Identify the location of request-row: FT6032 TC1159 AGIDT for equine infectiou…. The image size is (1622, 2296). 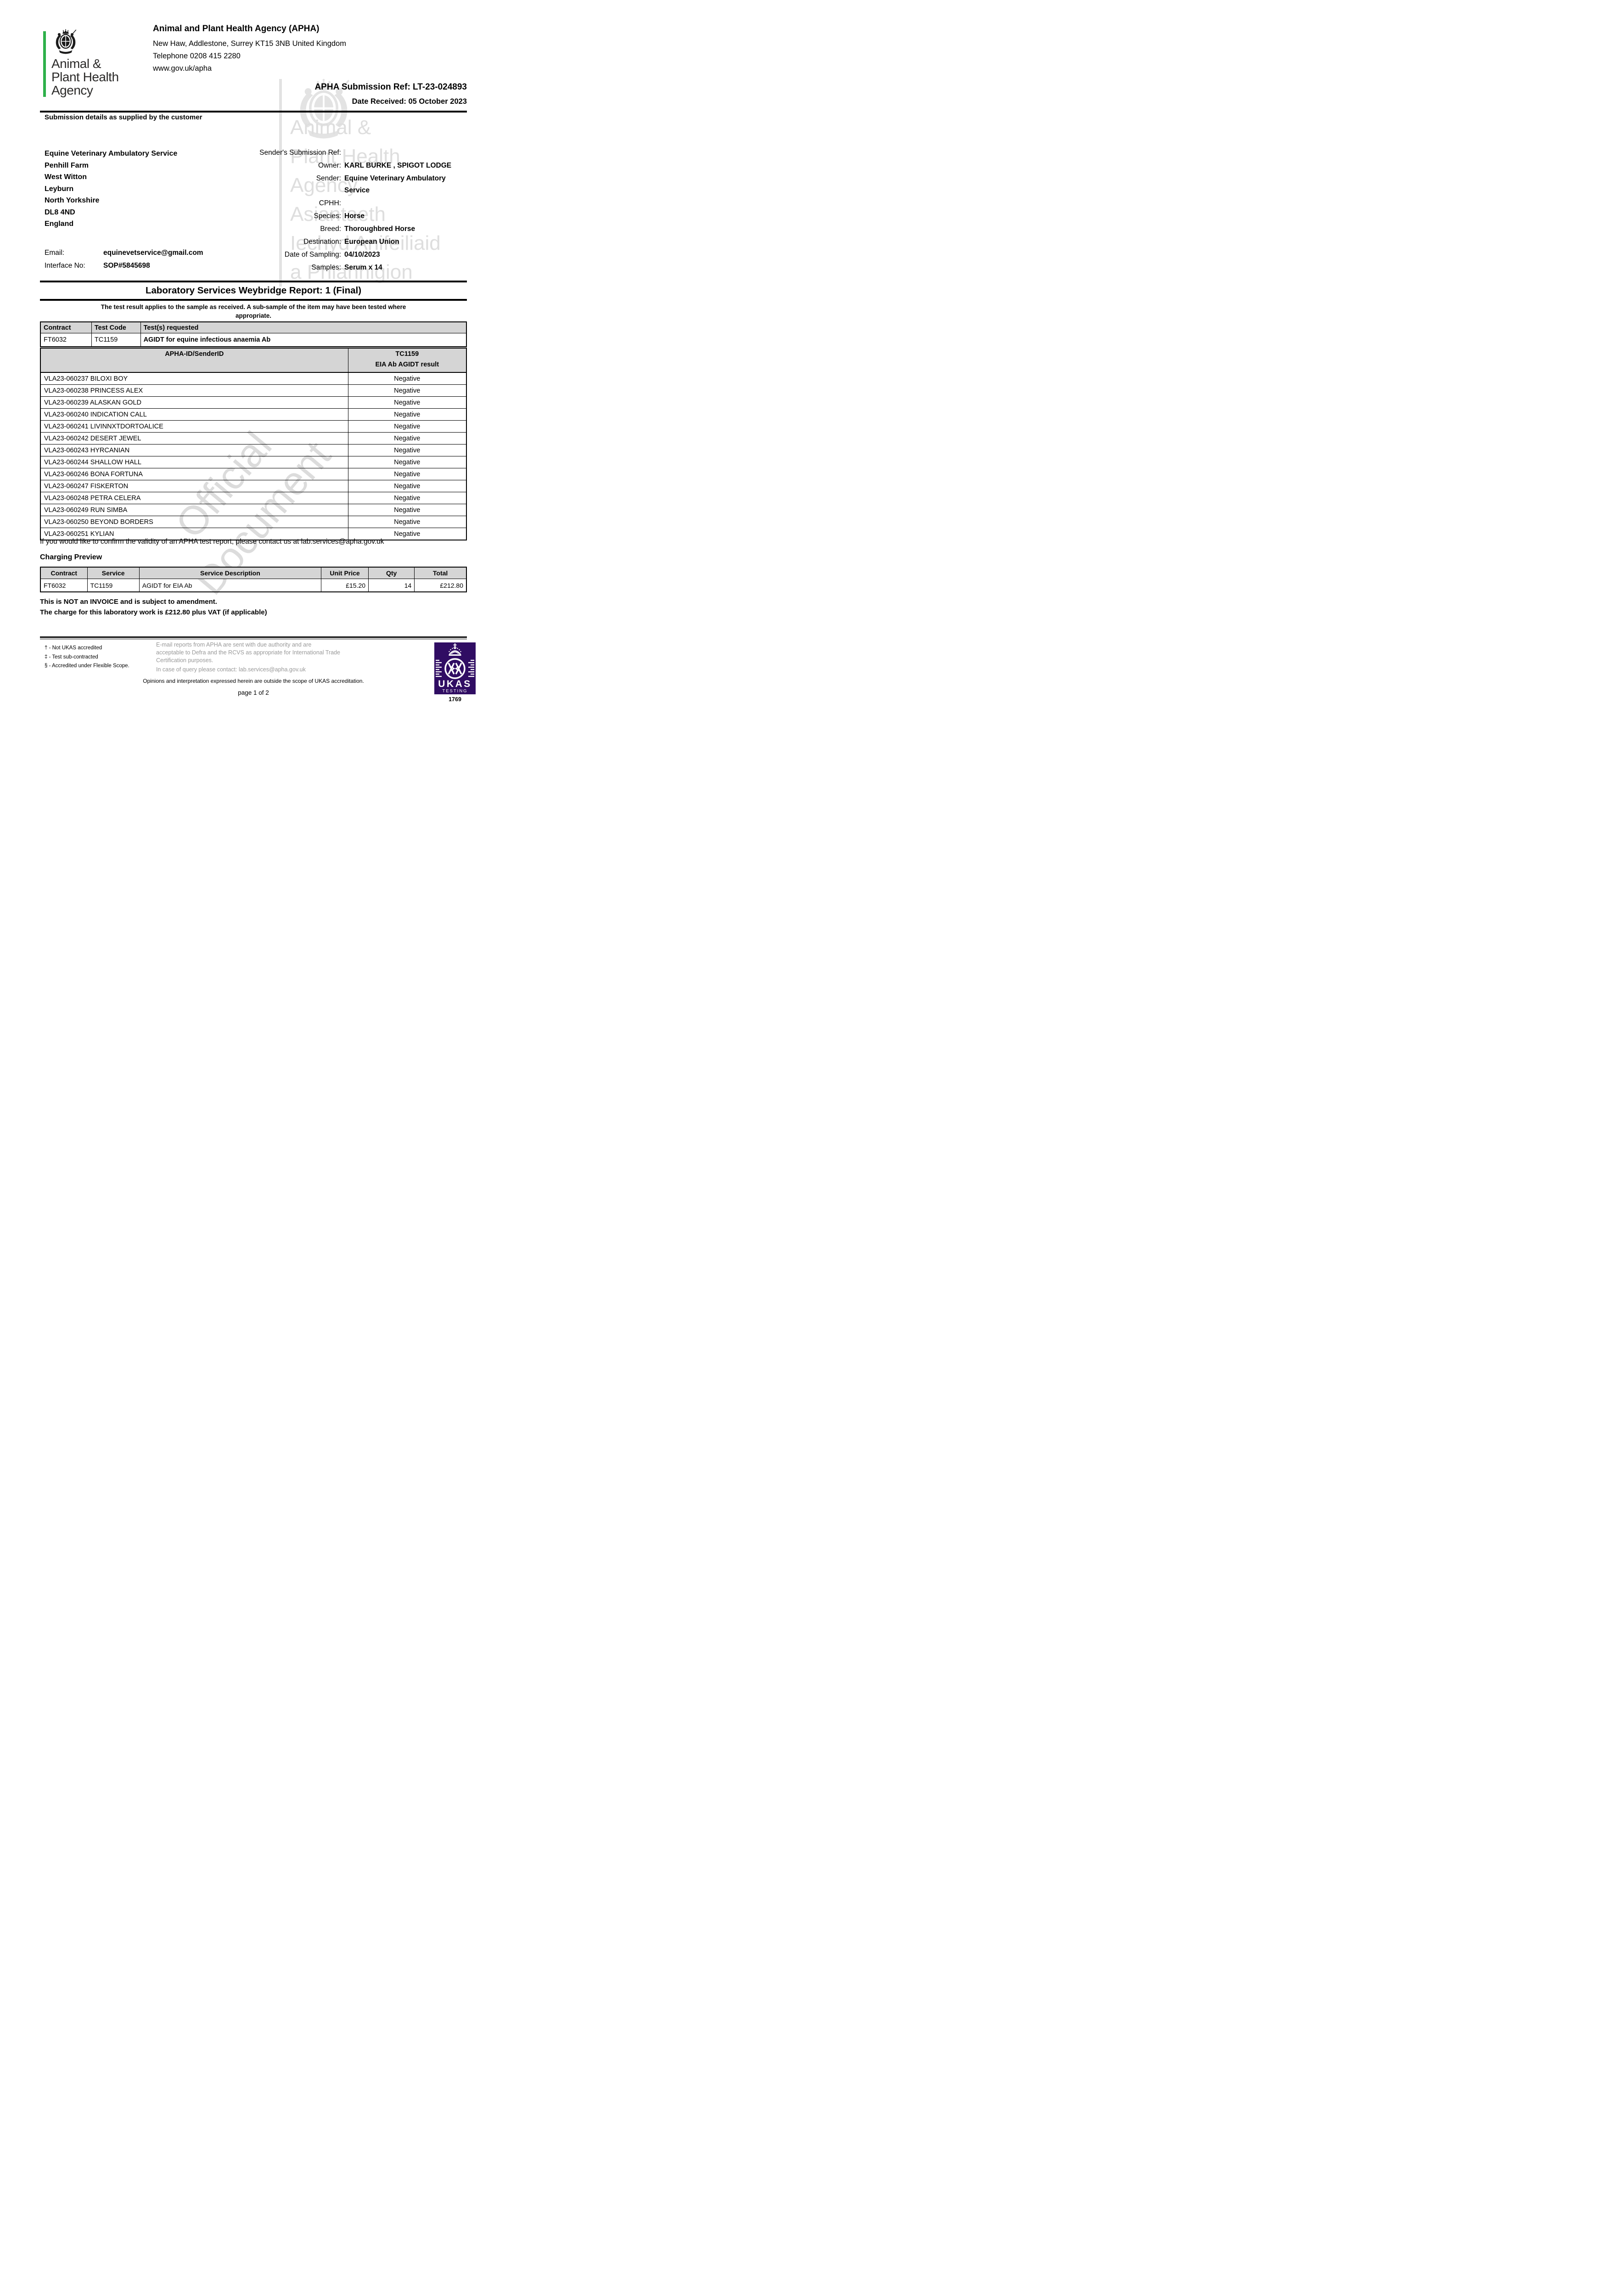
(253, 340).